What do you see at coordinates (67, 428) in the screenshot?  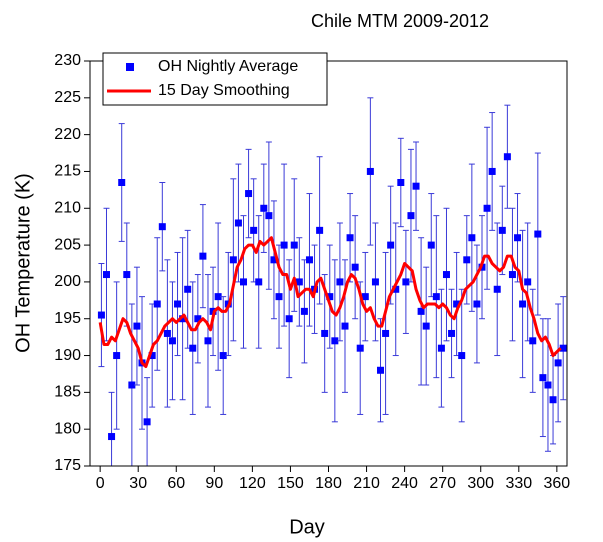 I see `y-tick-label: 180` at bounding box center [67, 428].